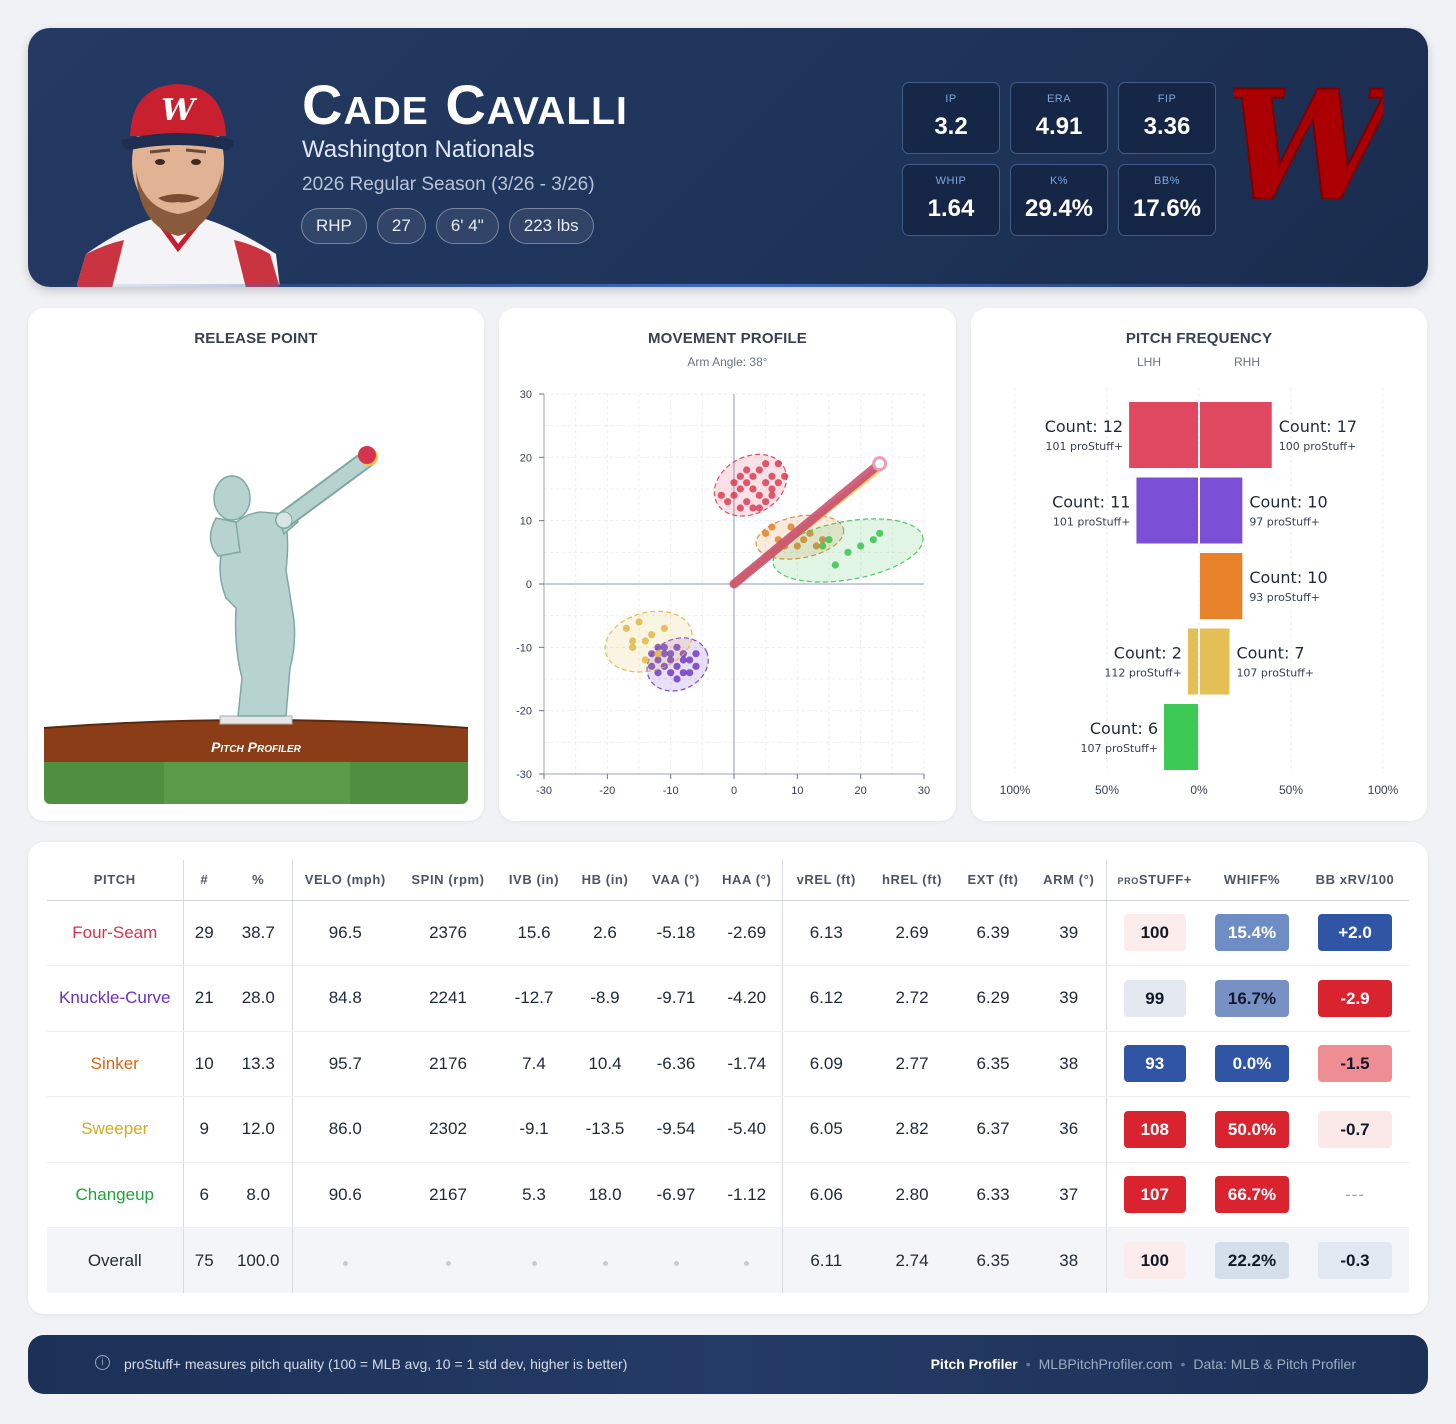 This screenshot has height=1424, width=1456. I want to click on cell-ivb, so click(534, 1260).